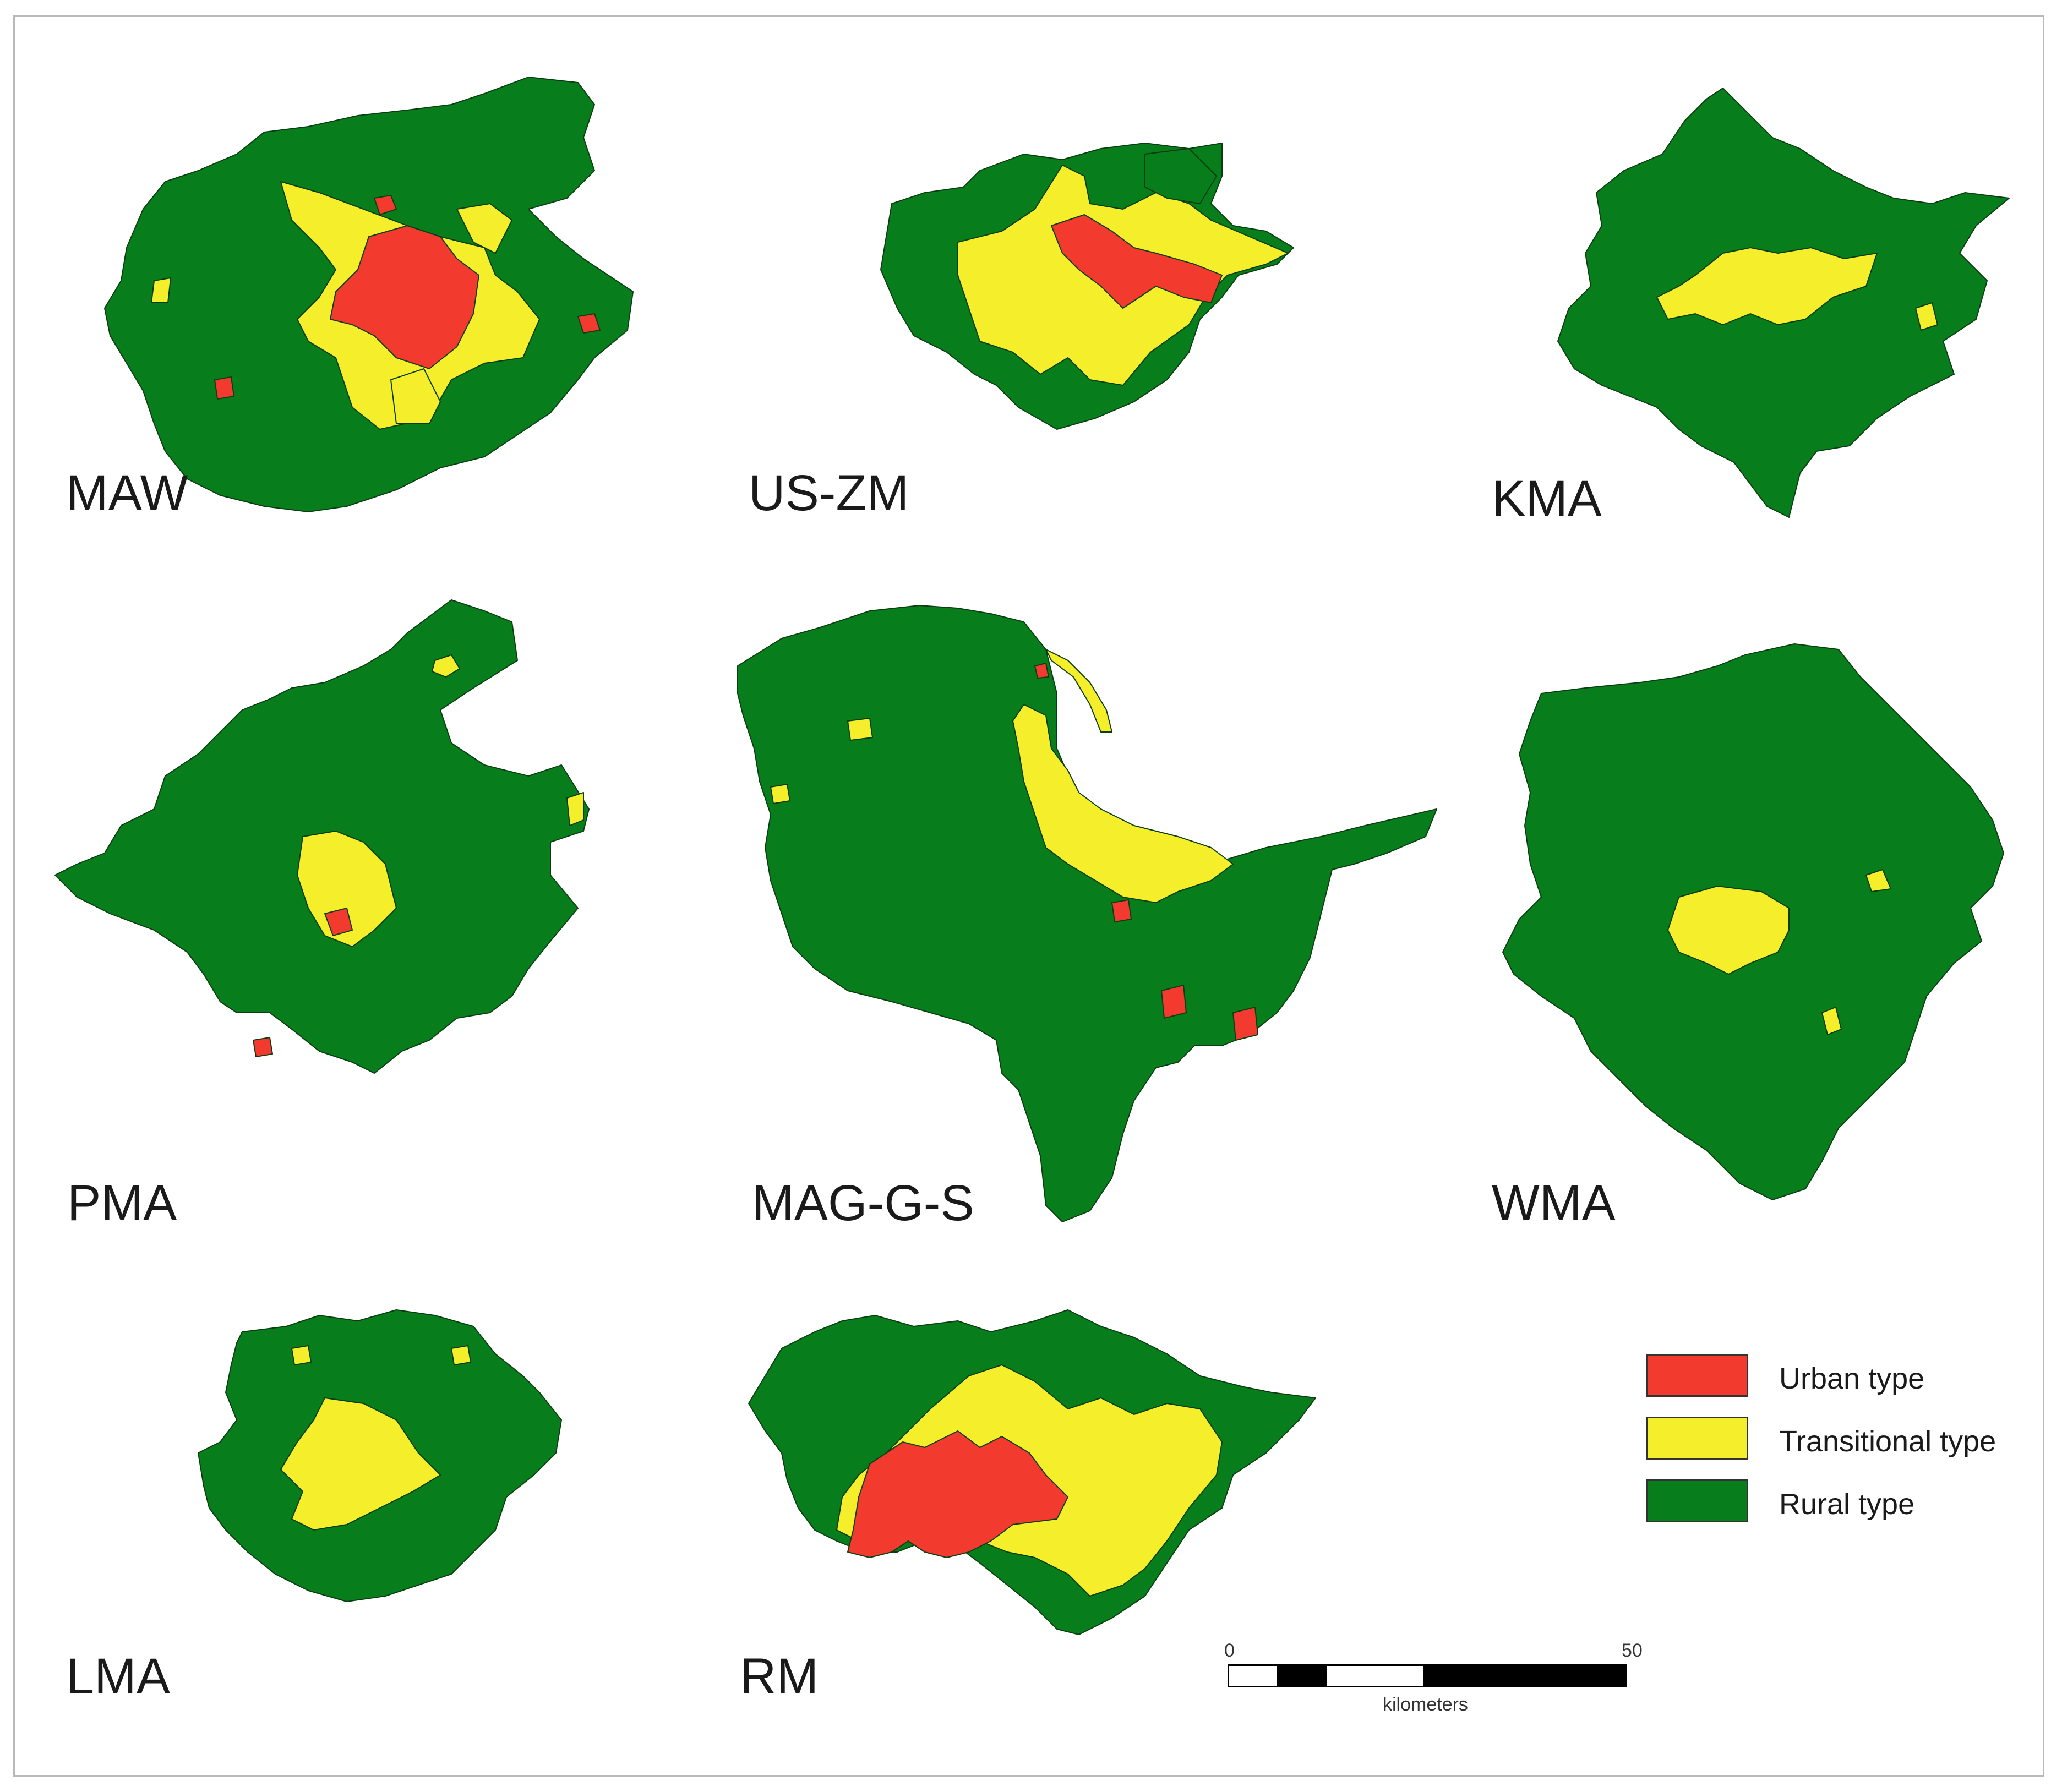 The width and height of the screenshot is (2062, 1792). I want to click on scale-bar-start-label: 0, so click(1229, 1651).